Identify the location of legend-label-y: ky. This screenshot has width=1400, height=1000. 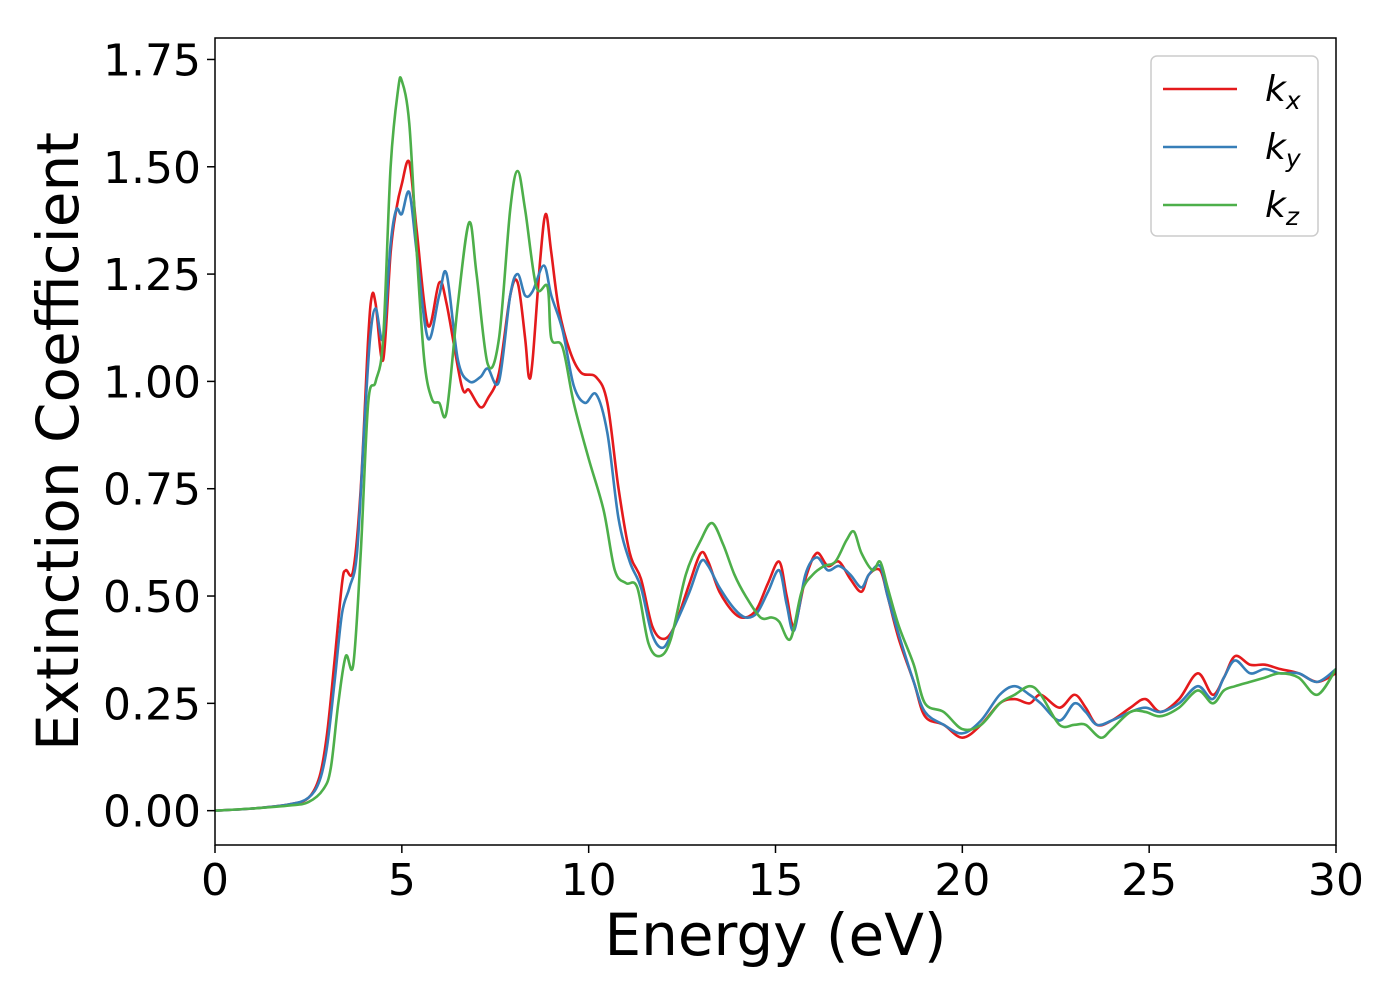
(1283, 150).